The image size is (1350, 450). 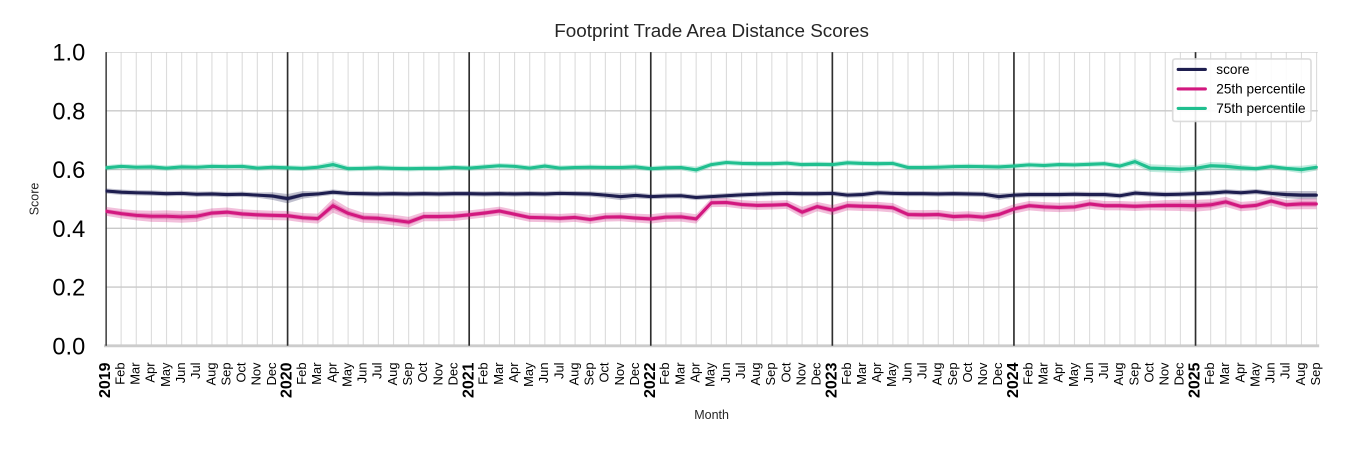 I want to click on svg-text: 2020, so click(x=287, y=380).